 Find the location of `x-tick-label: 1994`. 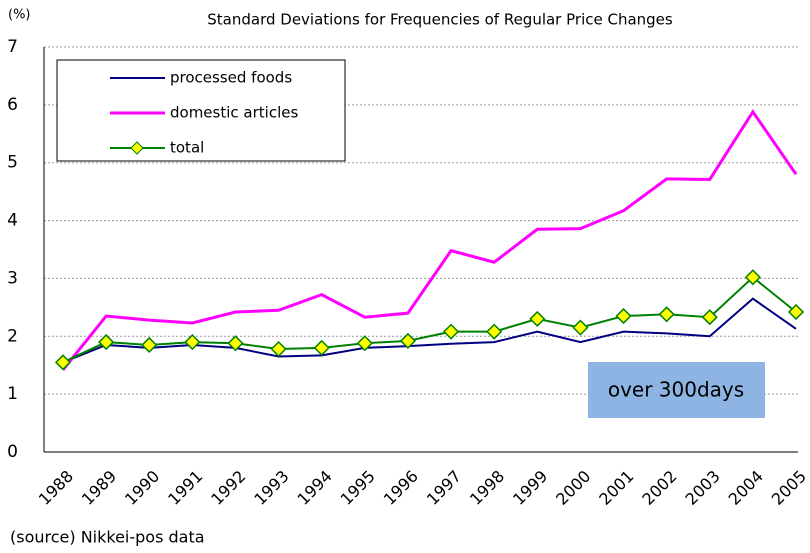

x-tick-label: 1994 is located at coordinates (314, 488).